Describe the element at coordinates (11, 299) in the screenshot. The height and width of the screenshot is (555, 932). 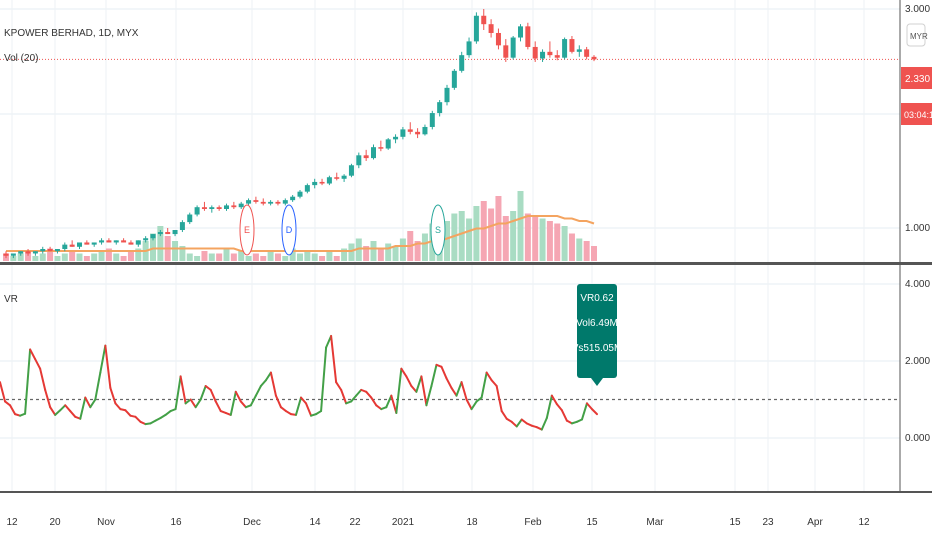
I see `vr-indicator-label: VR` at that location.